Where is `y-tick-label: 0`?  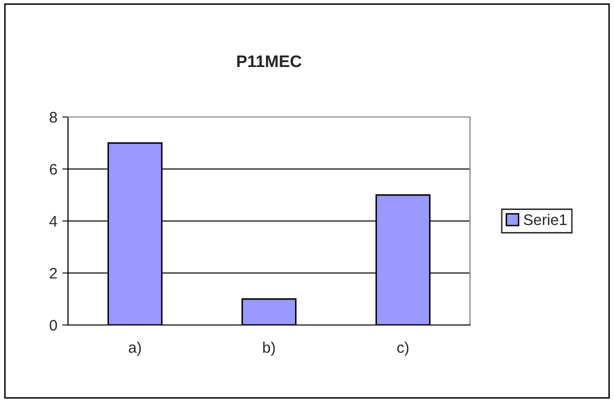 y-tick-label: 0 is located at coordinates (53, 325).